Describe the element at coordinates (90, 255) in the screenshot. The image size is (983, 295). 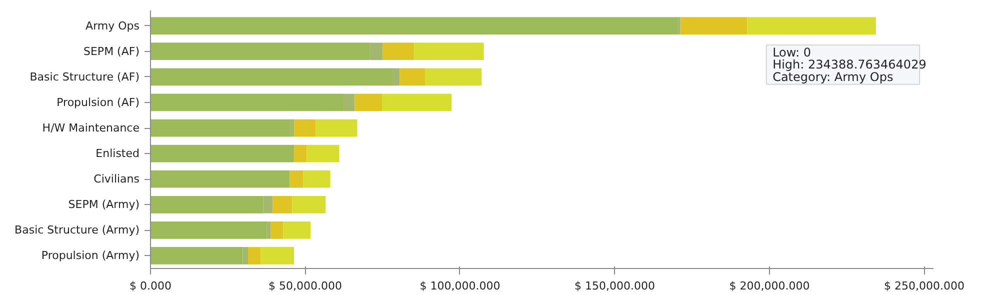
I see `y-tick-label: Propulsion (Army)` at that location.